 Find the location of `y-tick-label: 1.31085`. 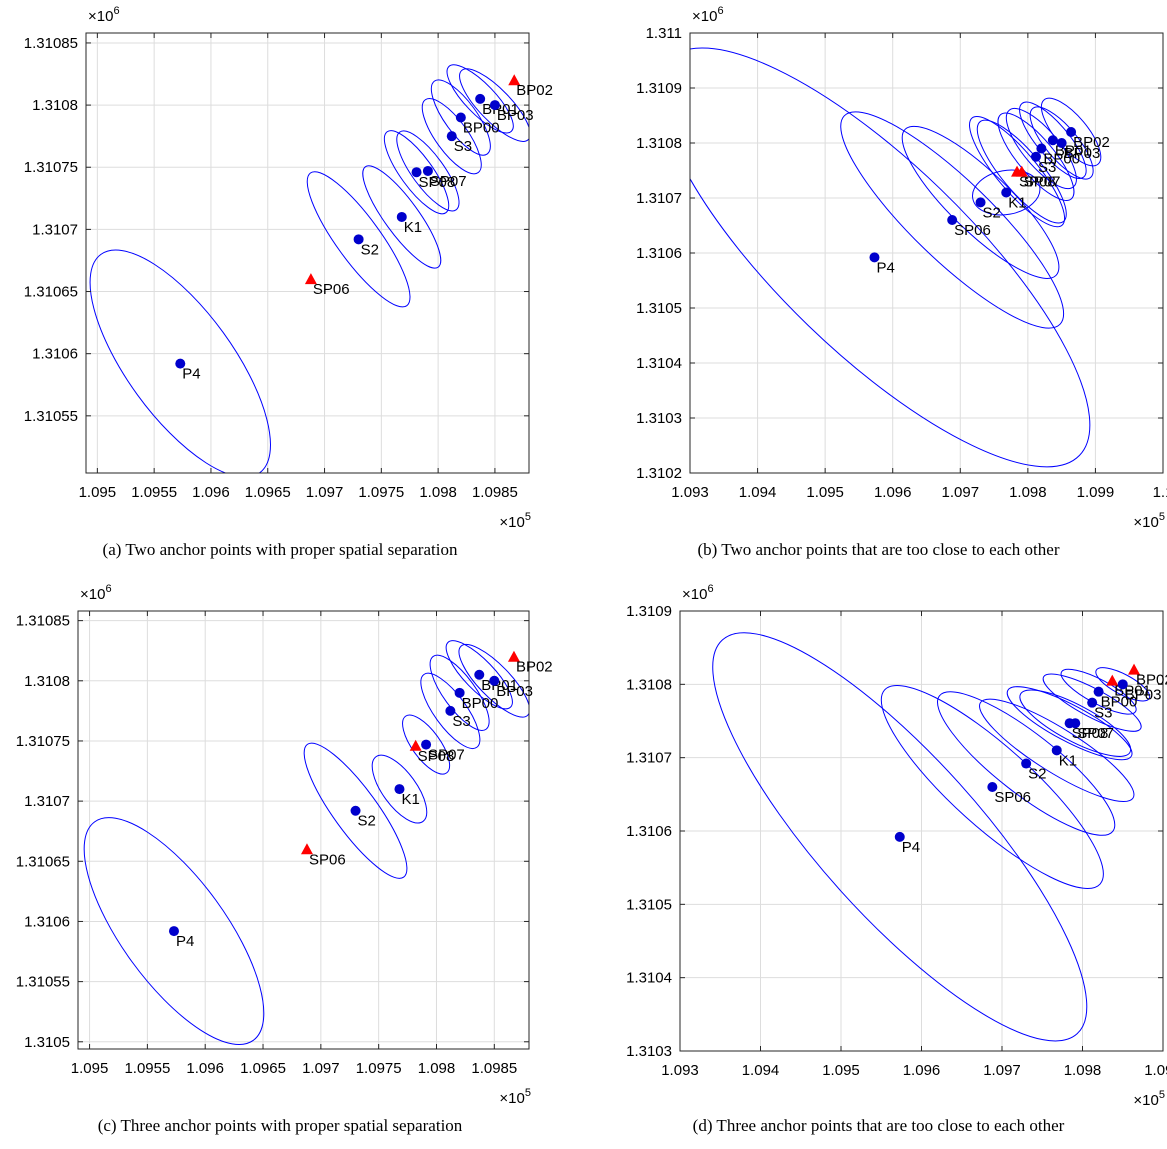

y-tick-label: 1.31085 is located at coordinates (51, 43).